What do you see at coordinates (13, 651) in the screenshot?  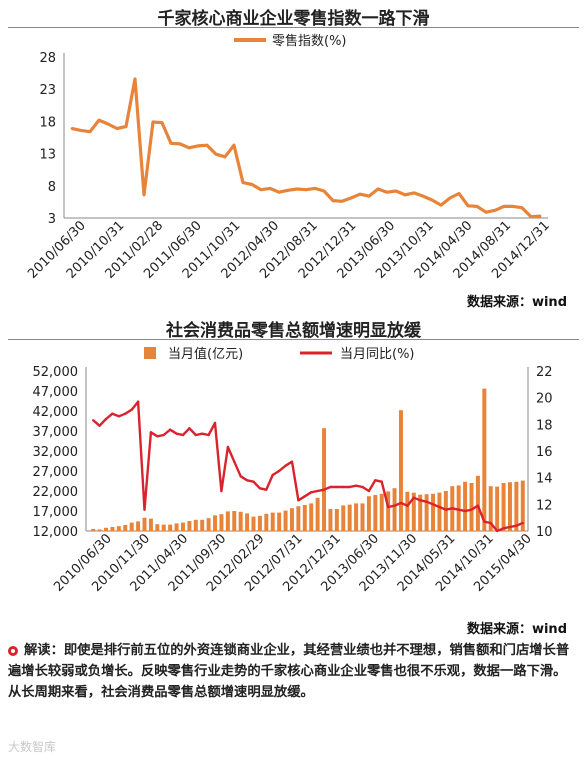 I see `bullet-circle-icon` at bounding box center [13, 651].